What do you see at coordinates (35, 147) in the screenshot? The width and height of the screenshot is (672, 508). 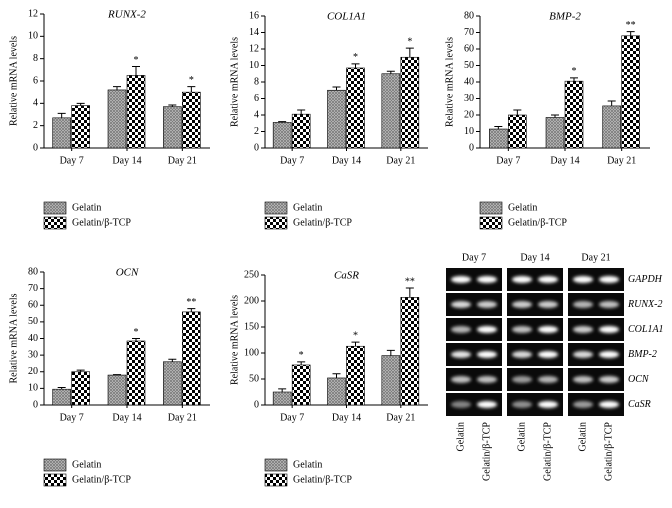 I see `y-tick-label: 0` at bounding box center [35, 147].